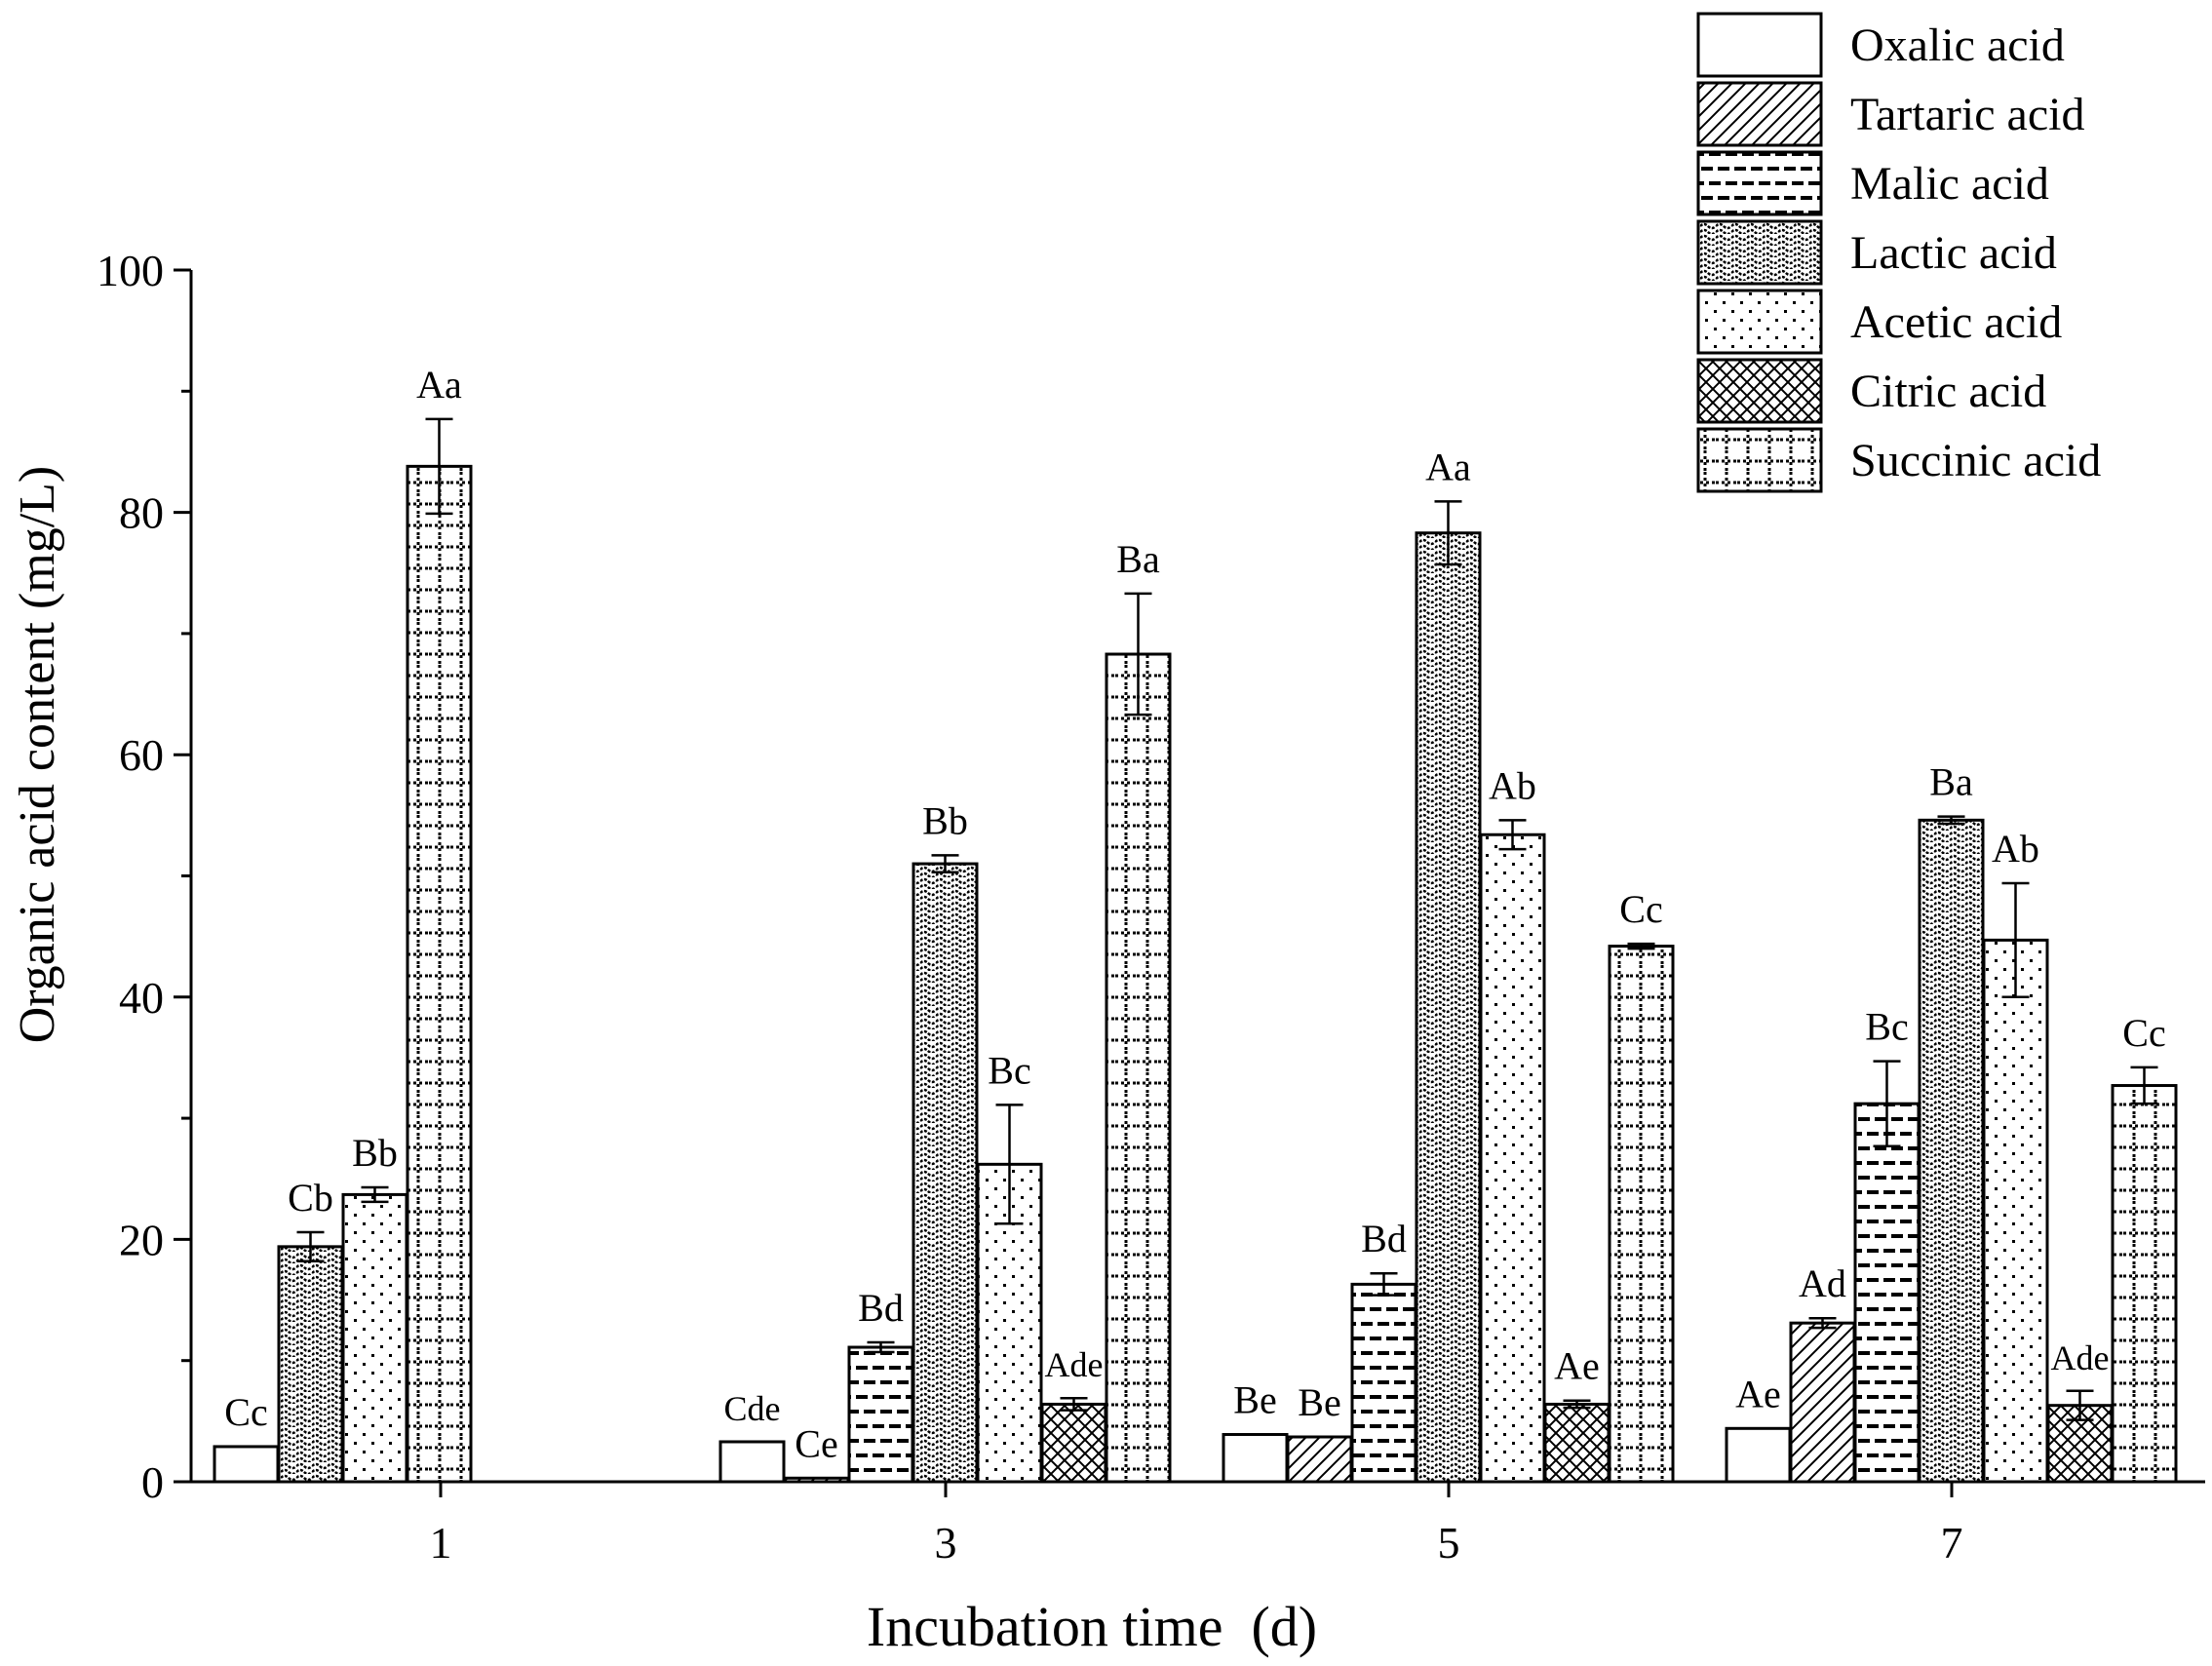  Describe the element at coordinates (1949, 184) in the screenshot. I see `legend-label-malic-acid: Malic acid` at that location.